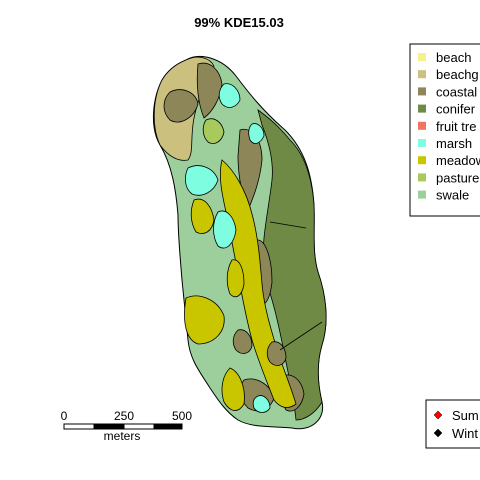  I want to click on legend-label-7: pasture, so click(457, 177).